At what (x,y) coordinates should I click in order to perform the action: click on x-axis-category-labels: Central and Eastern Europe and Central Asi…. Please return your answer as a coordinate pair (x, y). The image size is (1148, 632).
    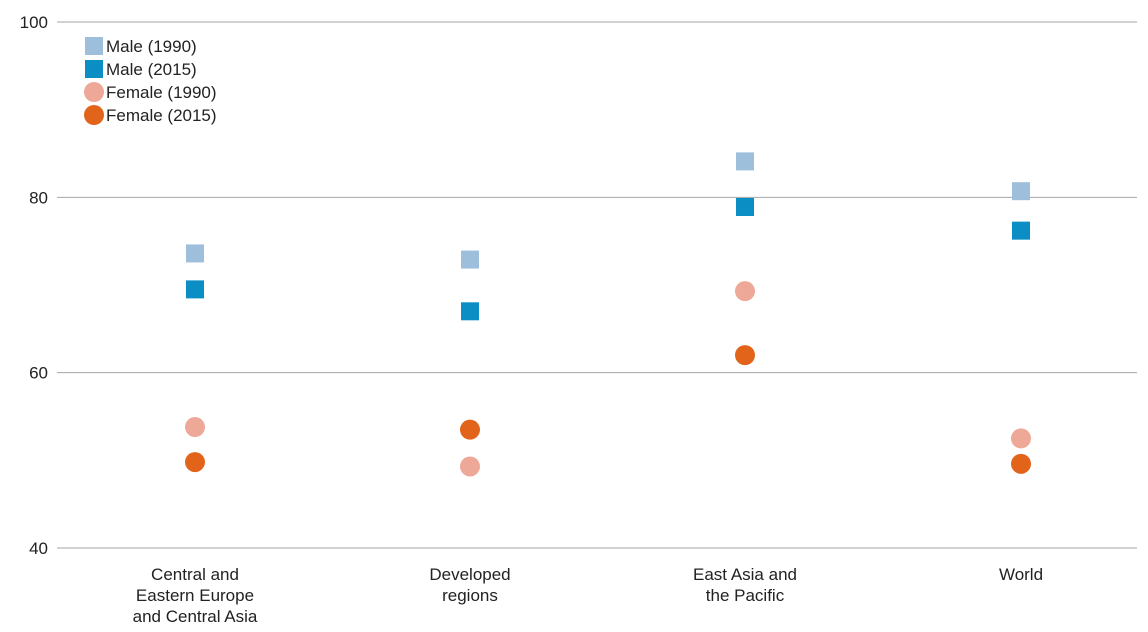
    Looking at the image, I should click on (588, 595).